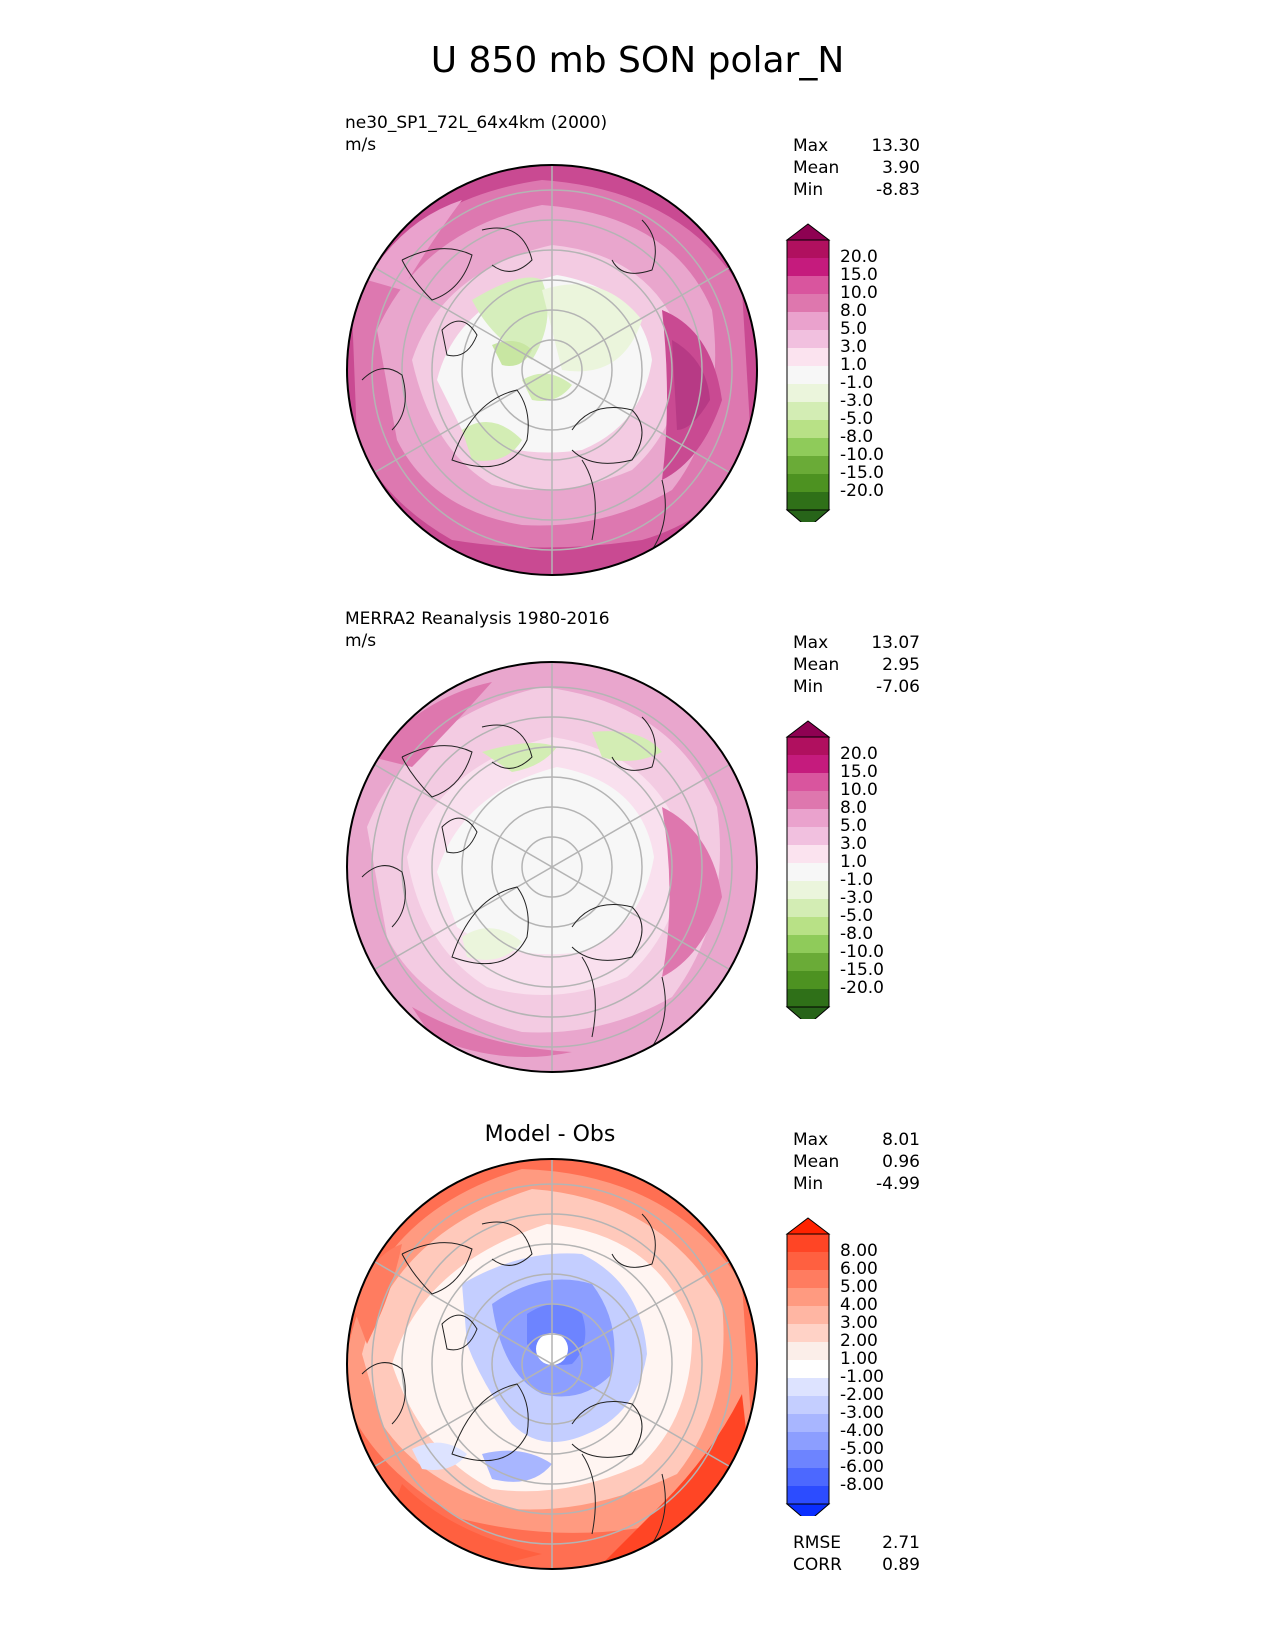  Describe the element at coordinates (862, 1449) in the screenshot. I see `colorbar-tick-label: -5.00` at that location.